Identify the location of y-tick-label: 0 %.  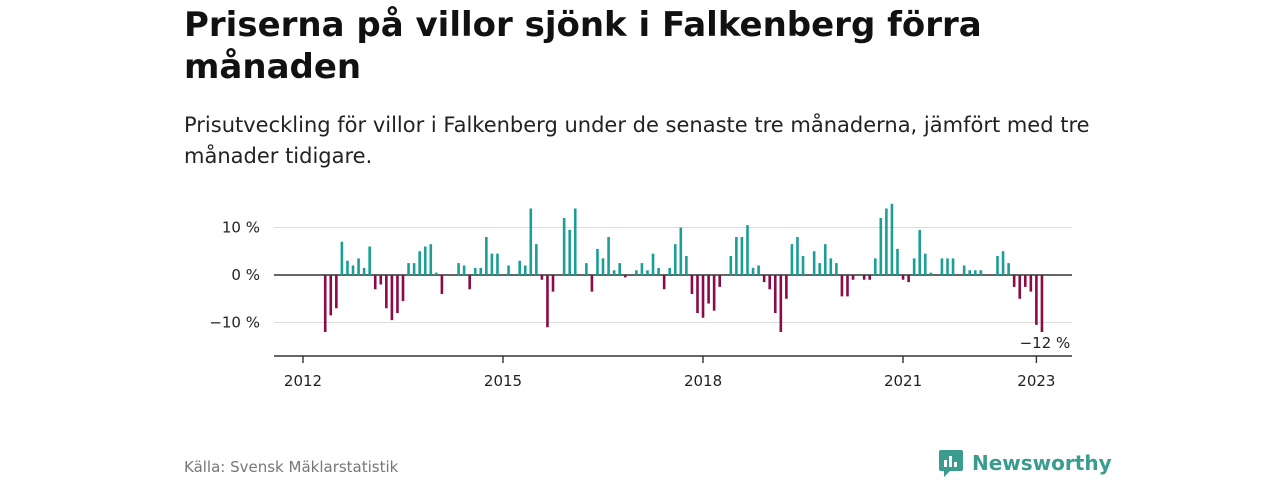
(245, 275).